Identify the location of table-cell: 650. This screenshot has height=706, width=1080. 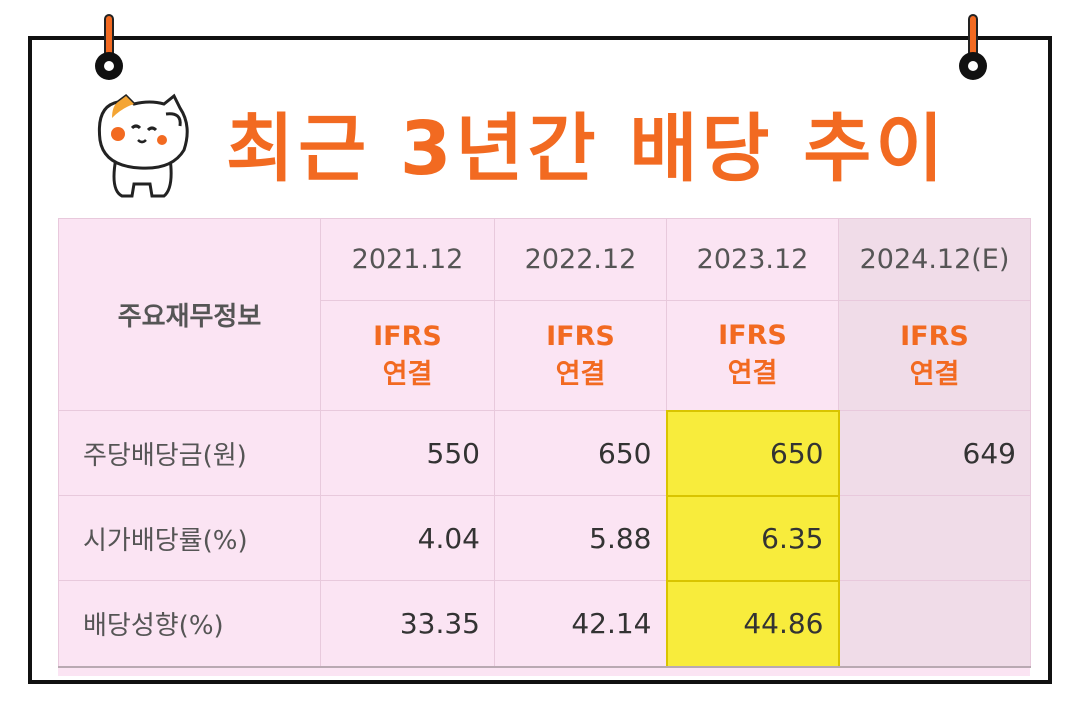
(580, 453).